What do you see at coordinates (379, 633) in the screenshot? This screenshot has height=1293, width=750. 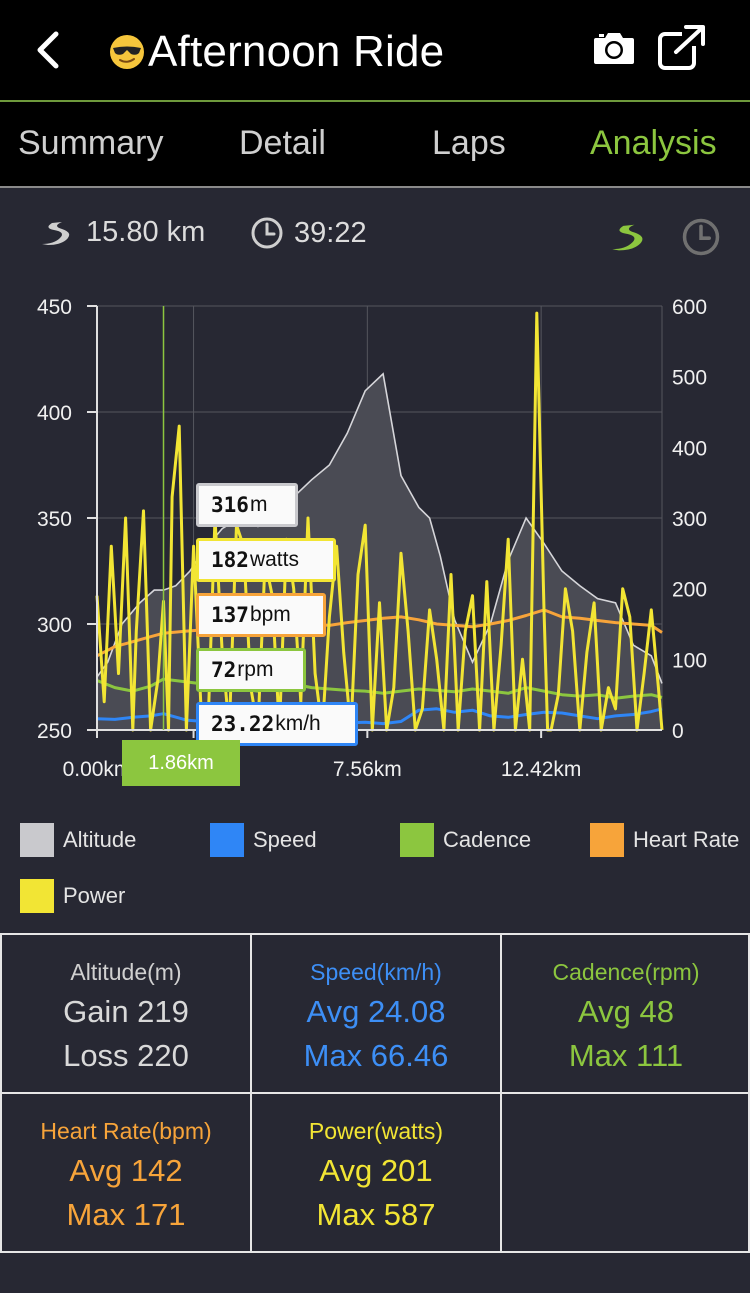 I see `heart-rate-line` at bounding box center [379, 633].